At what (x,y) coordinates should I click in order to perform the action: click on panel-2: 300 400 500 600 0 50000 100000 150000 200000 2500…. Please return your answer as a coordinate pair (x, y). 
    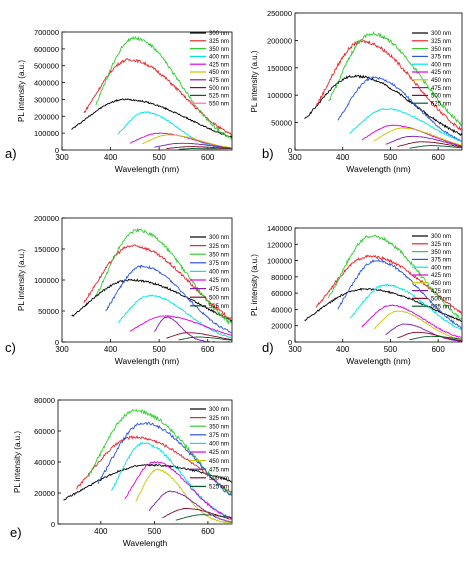
    Looking at the image, I should click on (356, 91).